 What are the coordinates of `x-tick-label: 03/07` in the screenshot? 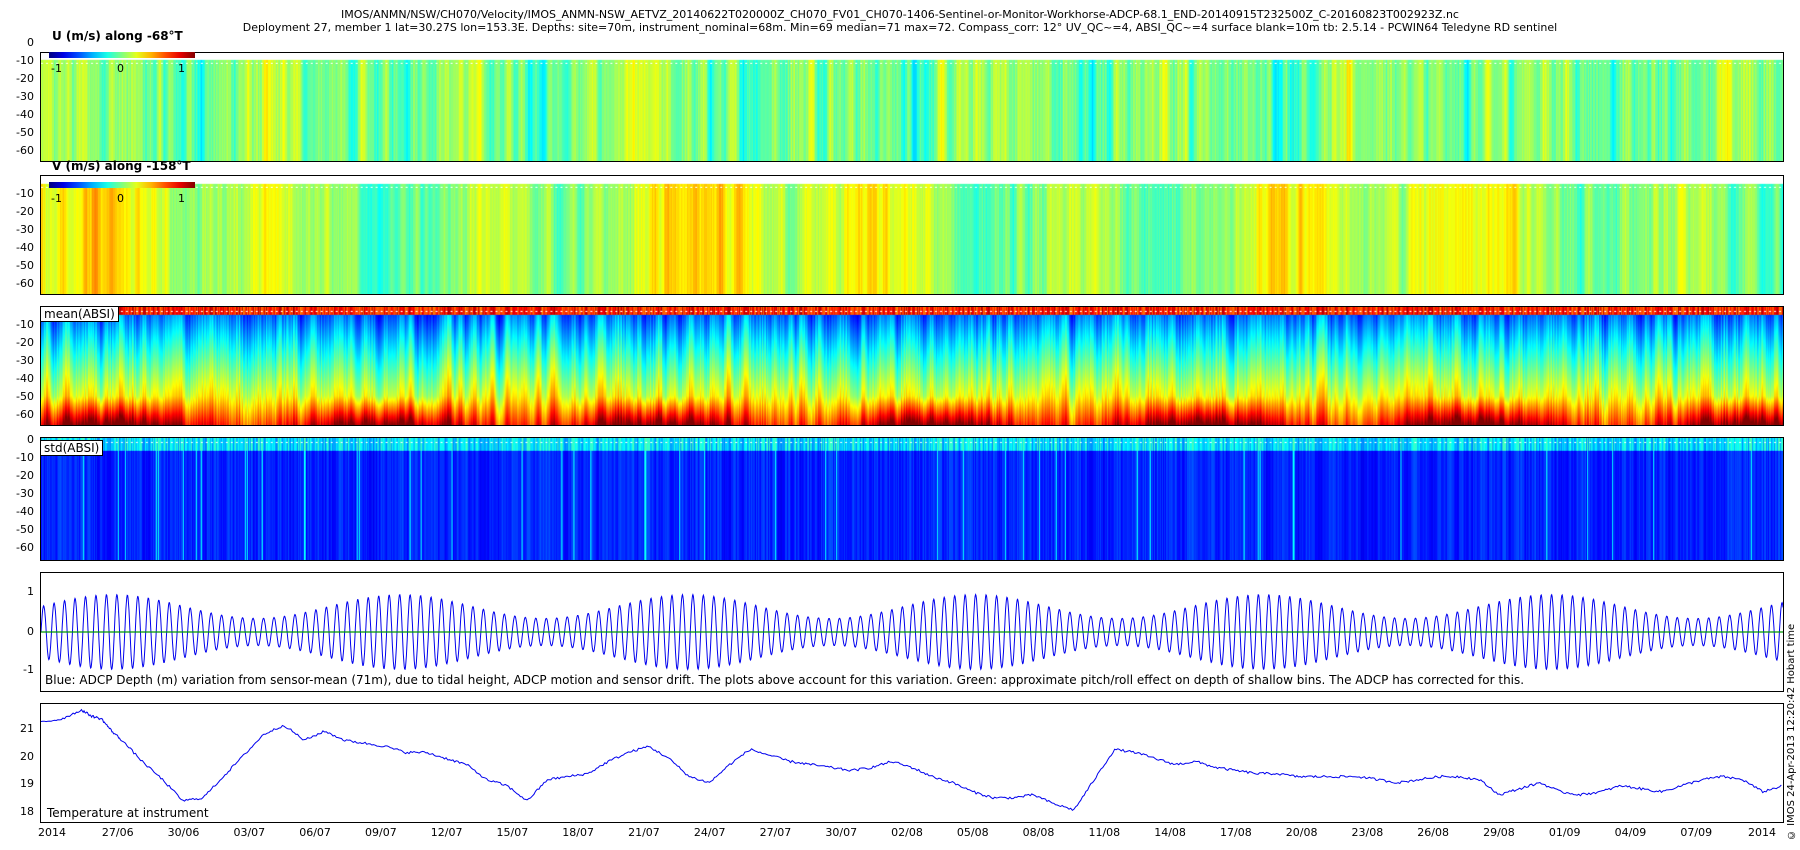 It's located at (249, 832).